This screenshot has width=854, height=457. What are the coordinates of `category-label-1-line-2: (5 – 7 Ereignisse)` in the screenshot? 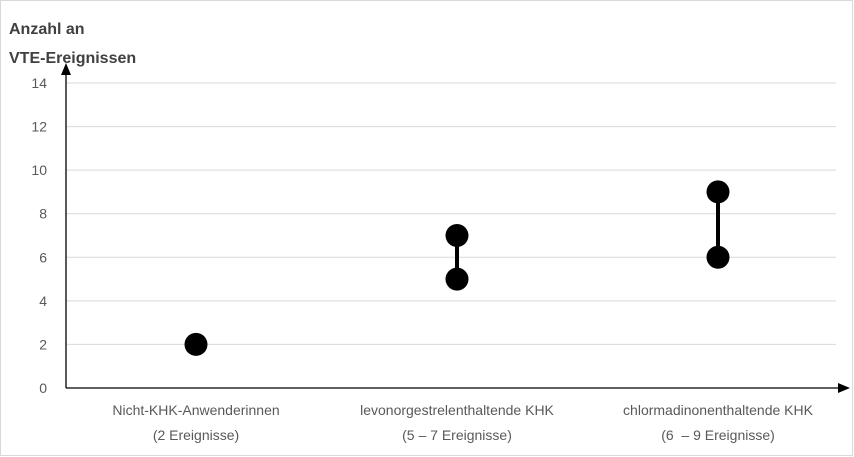 It's located at (457, 435).